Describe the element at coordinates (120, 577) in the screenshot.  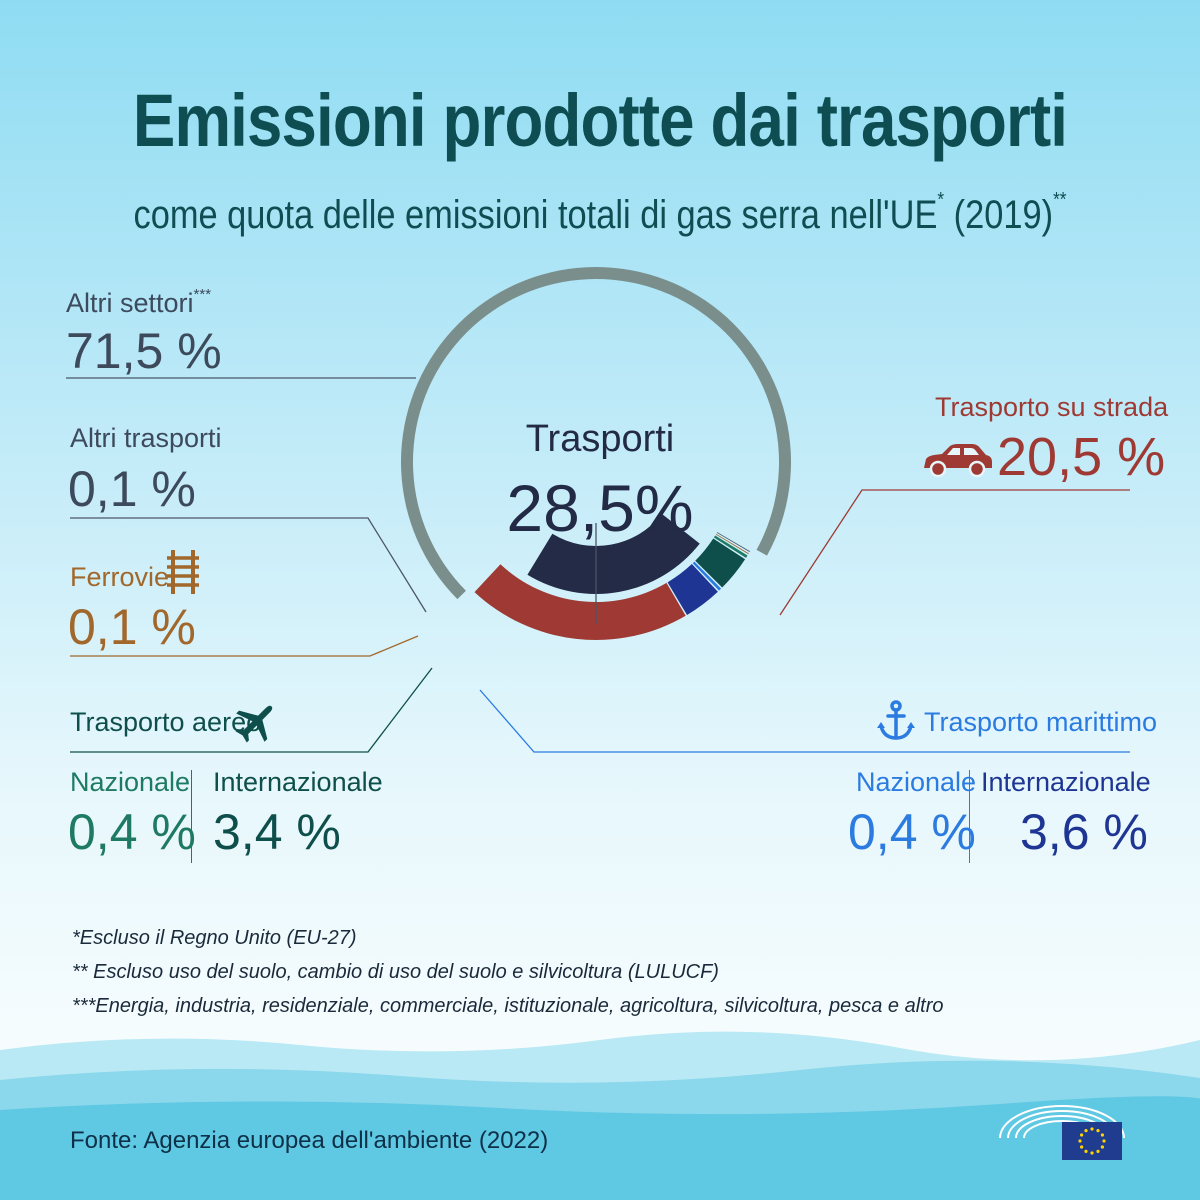
I see `label-ferrovie: Ferrovie` at that location.